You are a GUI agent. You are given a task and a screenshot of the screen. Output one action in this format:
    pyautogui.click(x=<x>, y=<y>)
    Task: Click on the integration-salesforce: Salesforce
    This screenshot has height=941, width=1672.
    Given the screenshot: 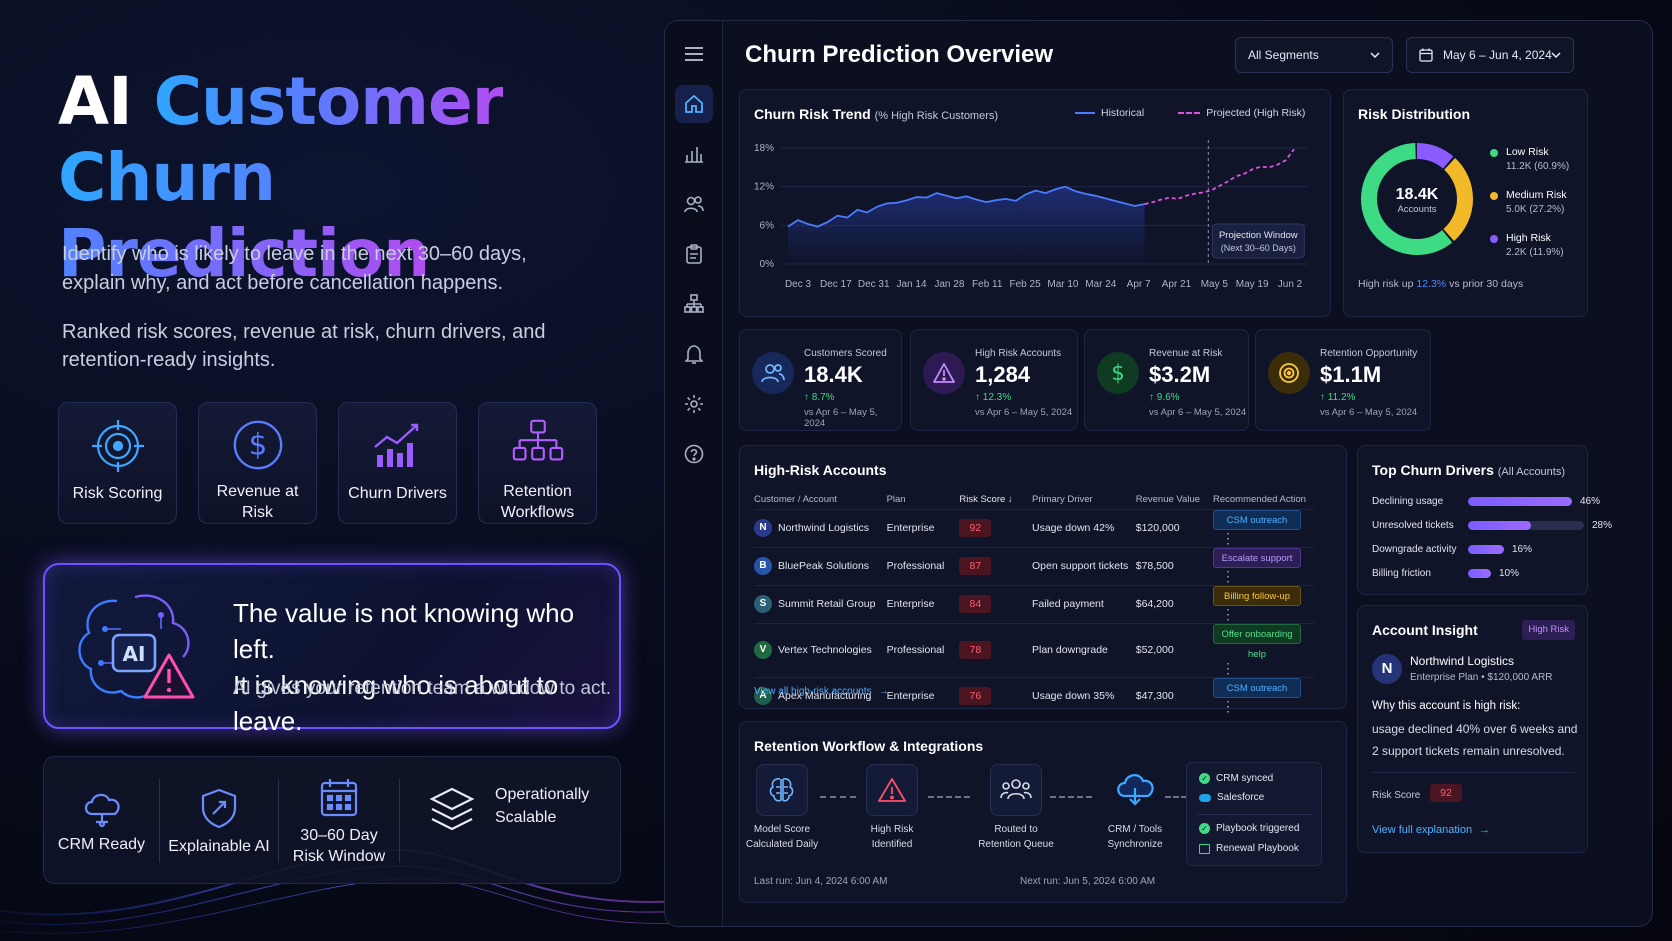 What is the action you would take?
    pyautogui.click(x=1231, y=797)
    